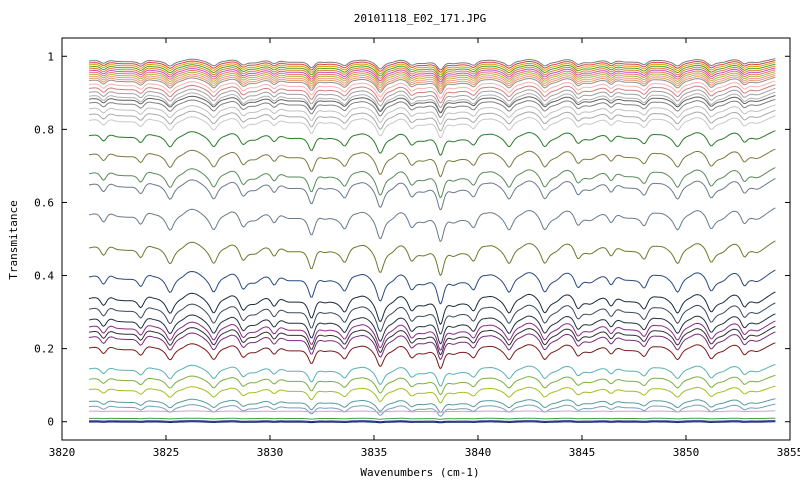 Image resolution: width=800 pixels, height=484 pixels. Describe the element at coordinates (478, 452) in the screenshot. I see `x-tick-label: 3840` at that location.